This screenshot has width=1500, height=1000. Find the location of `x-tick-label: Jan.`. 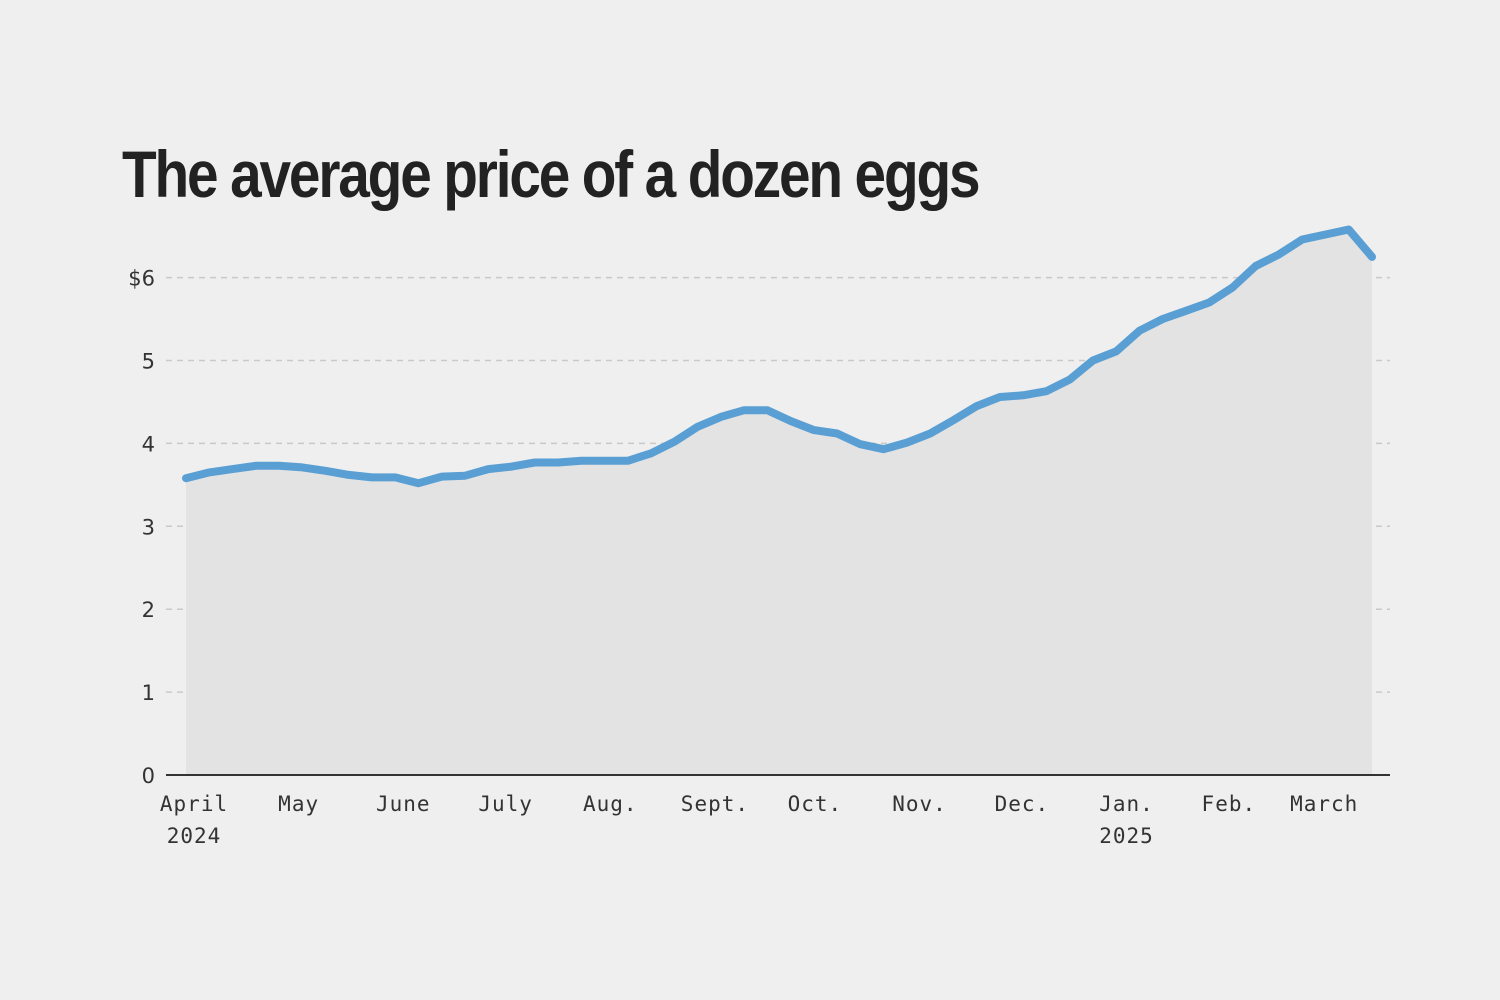

x-tick-label: Jan. is located at coordinates (1126, 804).